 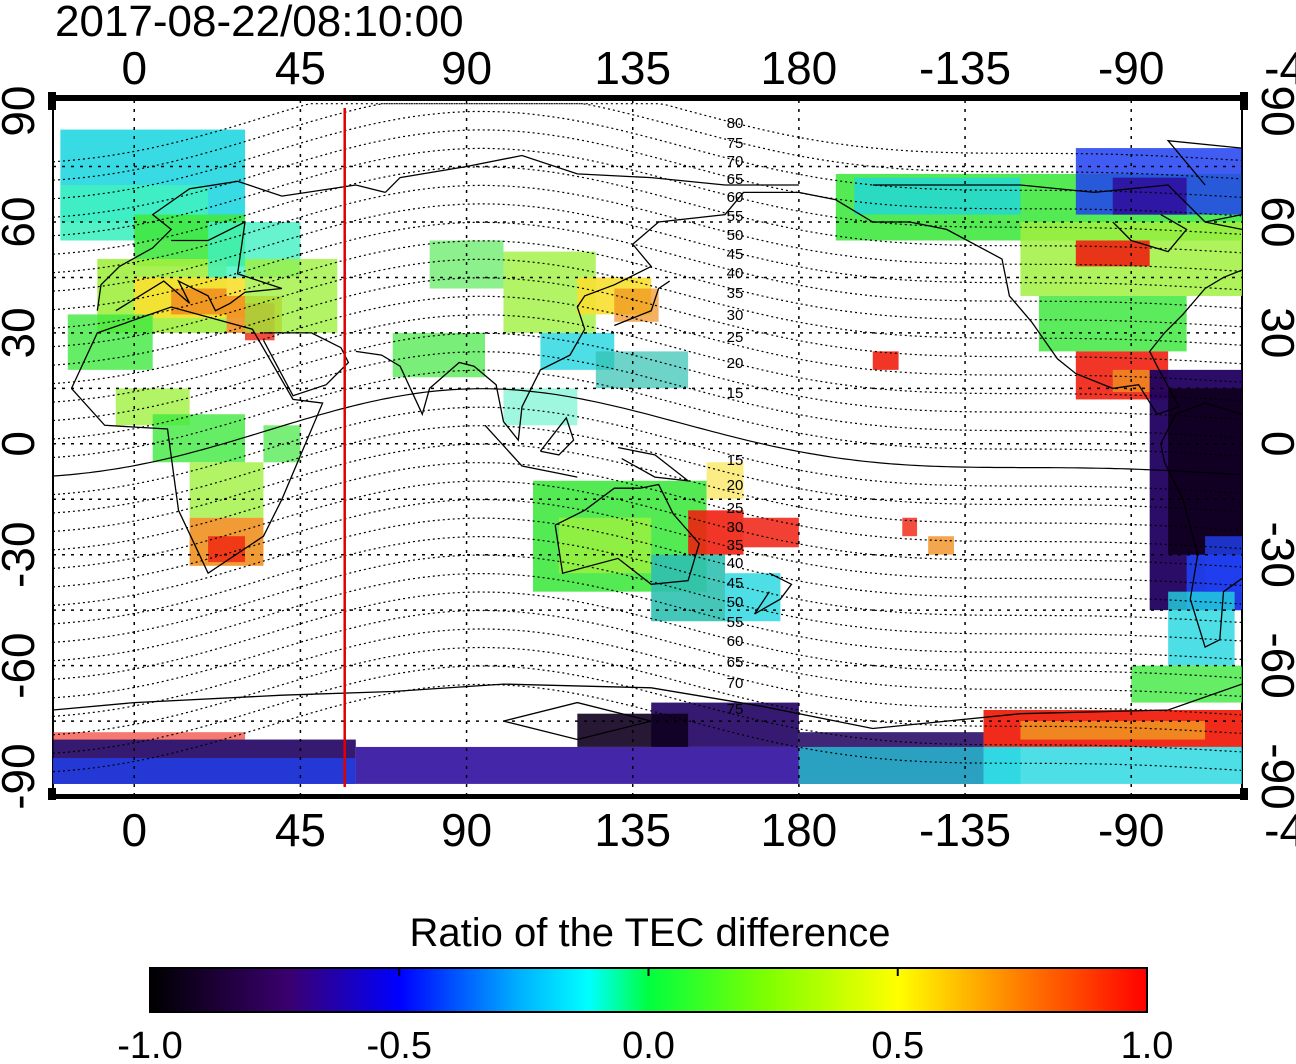 What do you see at coordinates (735, 197) in the screenshot?
I see `contour-label: 60` at bounding box center [735, 197].